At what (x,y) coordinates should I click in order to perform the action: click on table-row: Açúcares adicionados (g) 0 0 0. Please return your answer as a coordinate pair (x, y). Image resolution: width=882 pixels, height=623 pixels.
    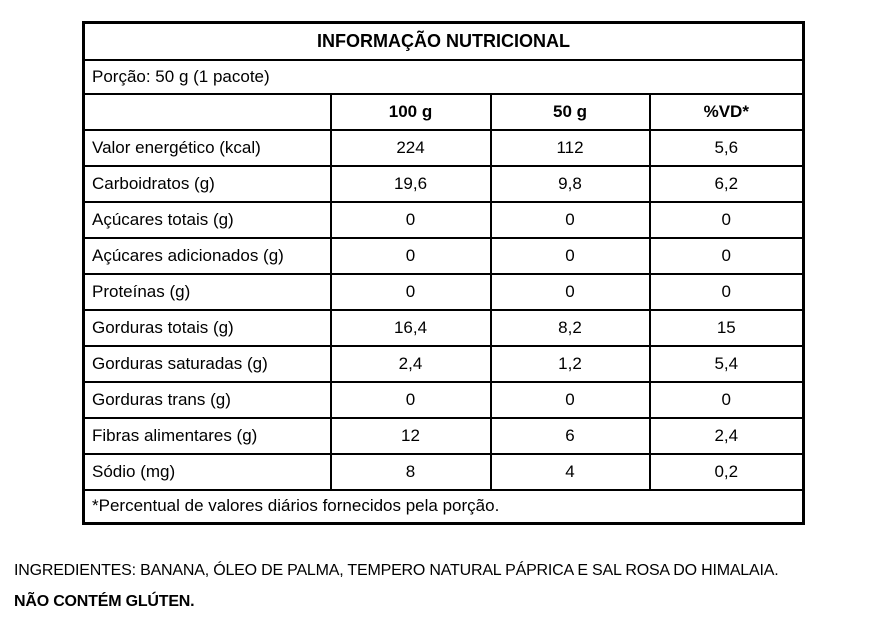
    Looking at the image, I should click on (443, 255).